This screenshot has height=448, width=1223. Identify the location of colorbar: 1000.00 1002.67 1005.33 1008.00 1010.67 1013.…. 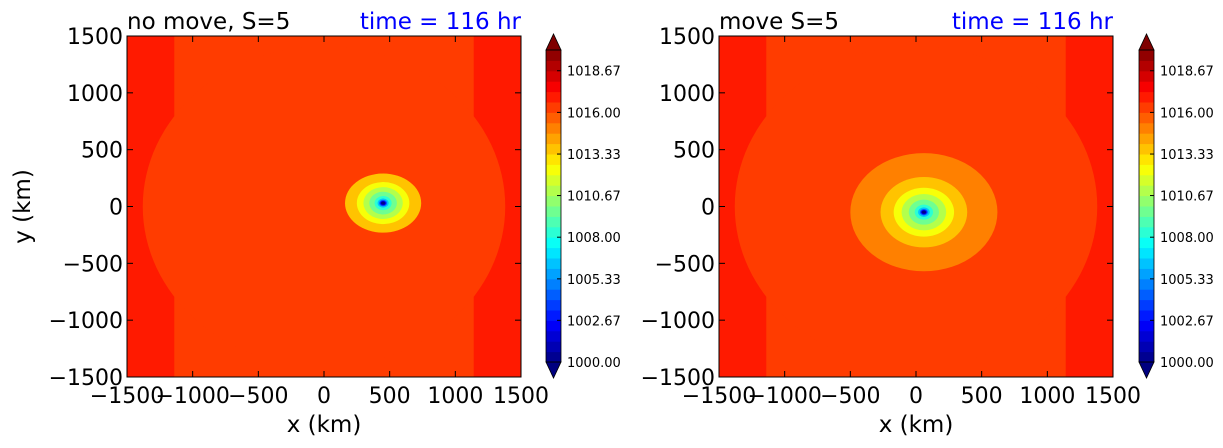
(583, 206).